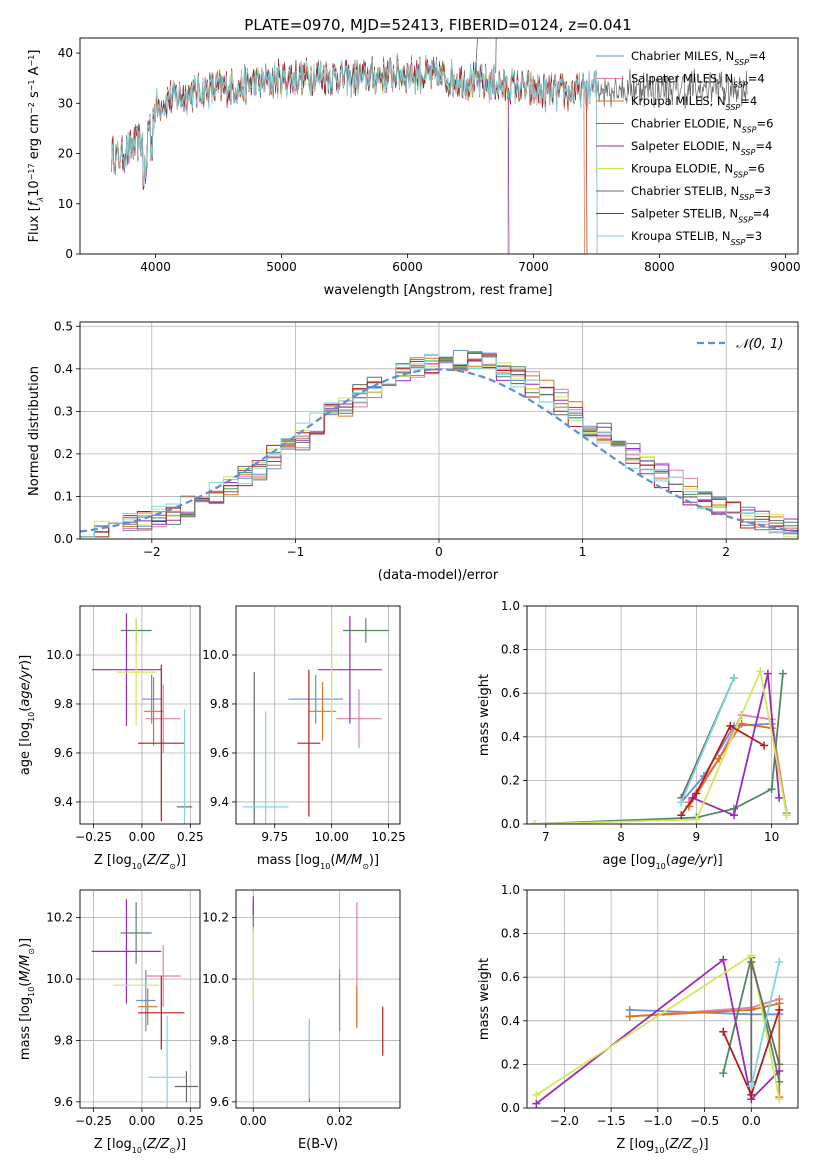  I want to click on legend-label: Salpeter ELODIE, NSSP=4, so click(701, 148).